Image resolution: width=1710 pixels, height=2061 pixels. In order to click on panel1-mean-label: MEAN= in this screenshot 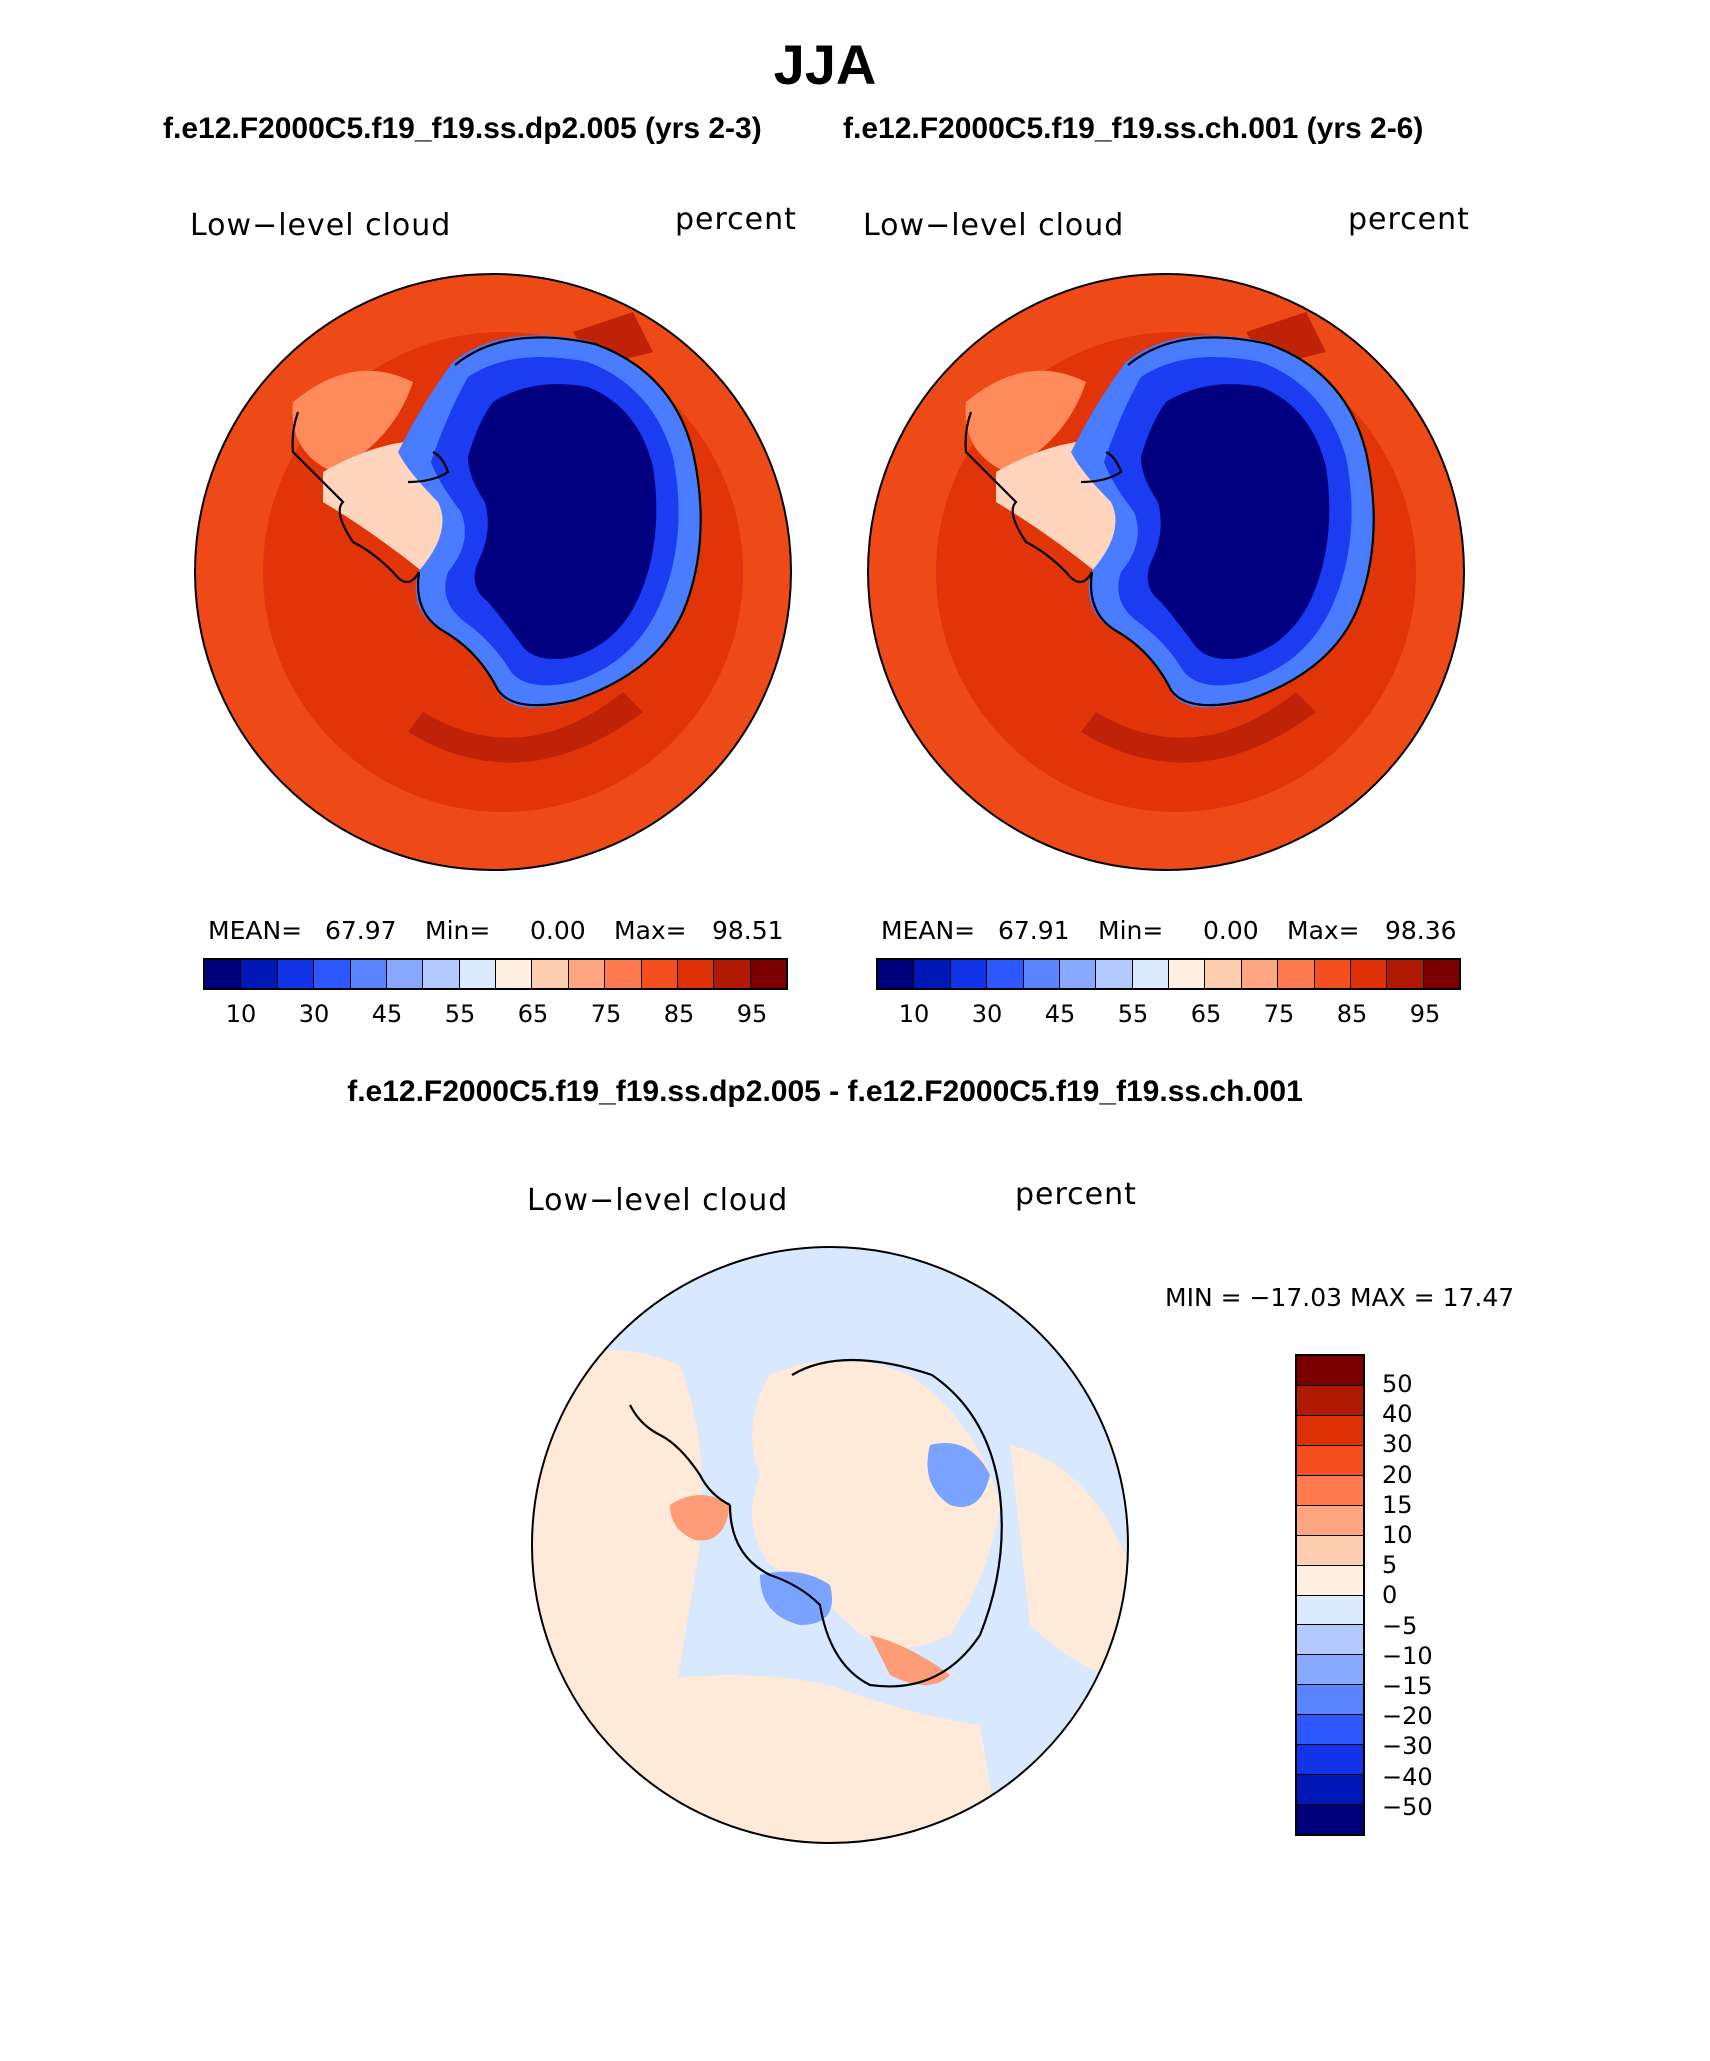, I will do `click(255, 930)`.